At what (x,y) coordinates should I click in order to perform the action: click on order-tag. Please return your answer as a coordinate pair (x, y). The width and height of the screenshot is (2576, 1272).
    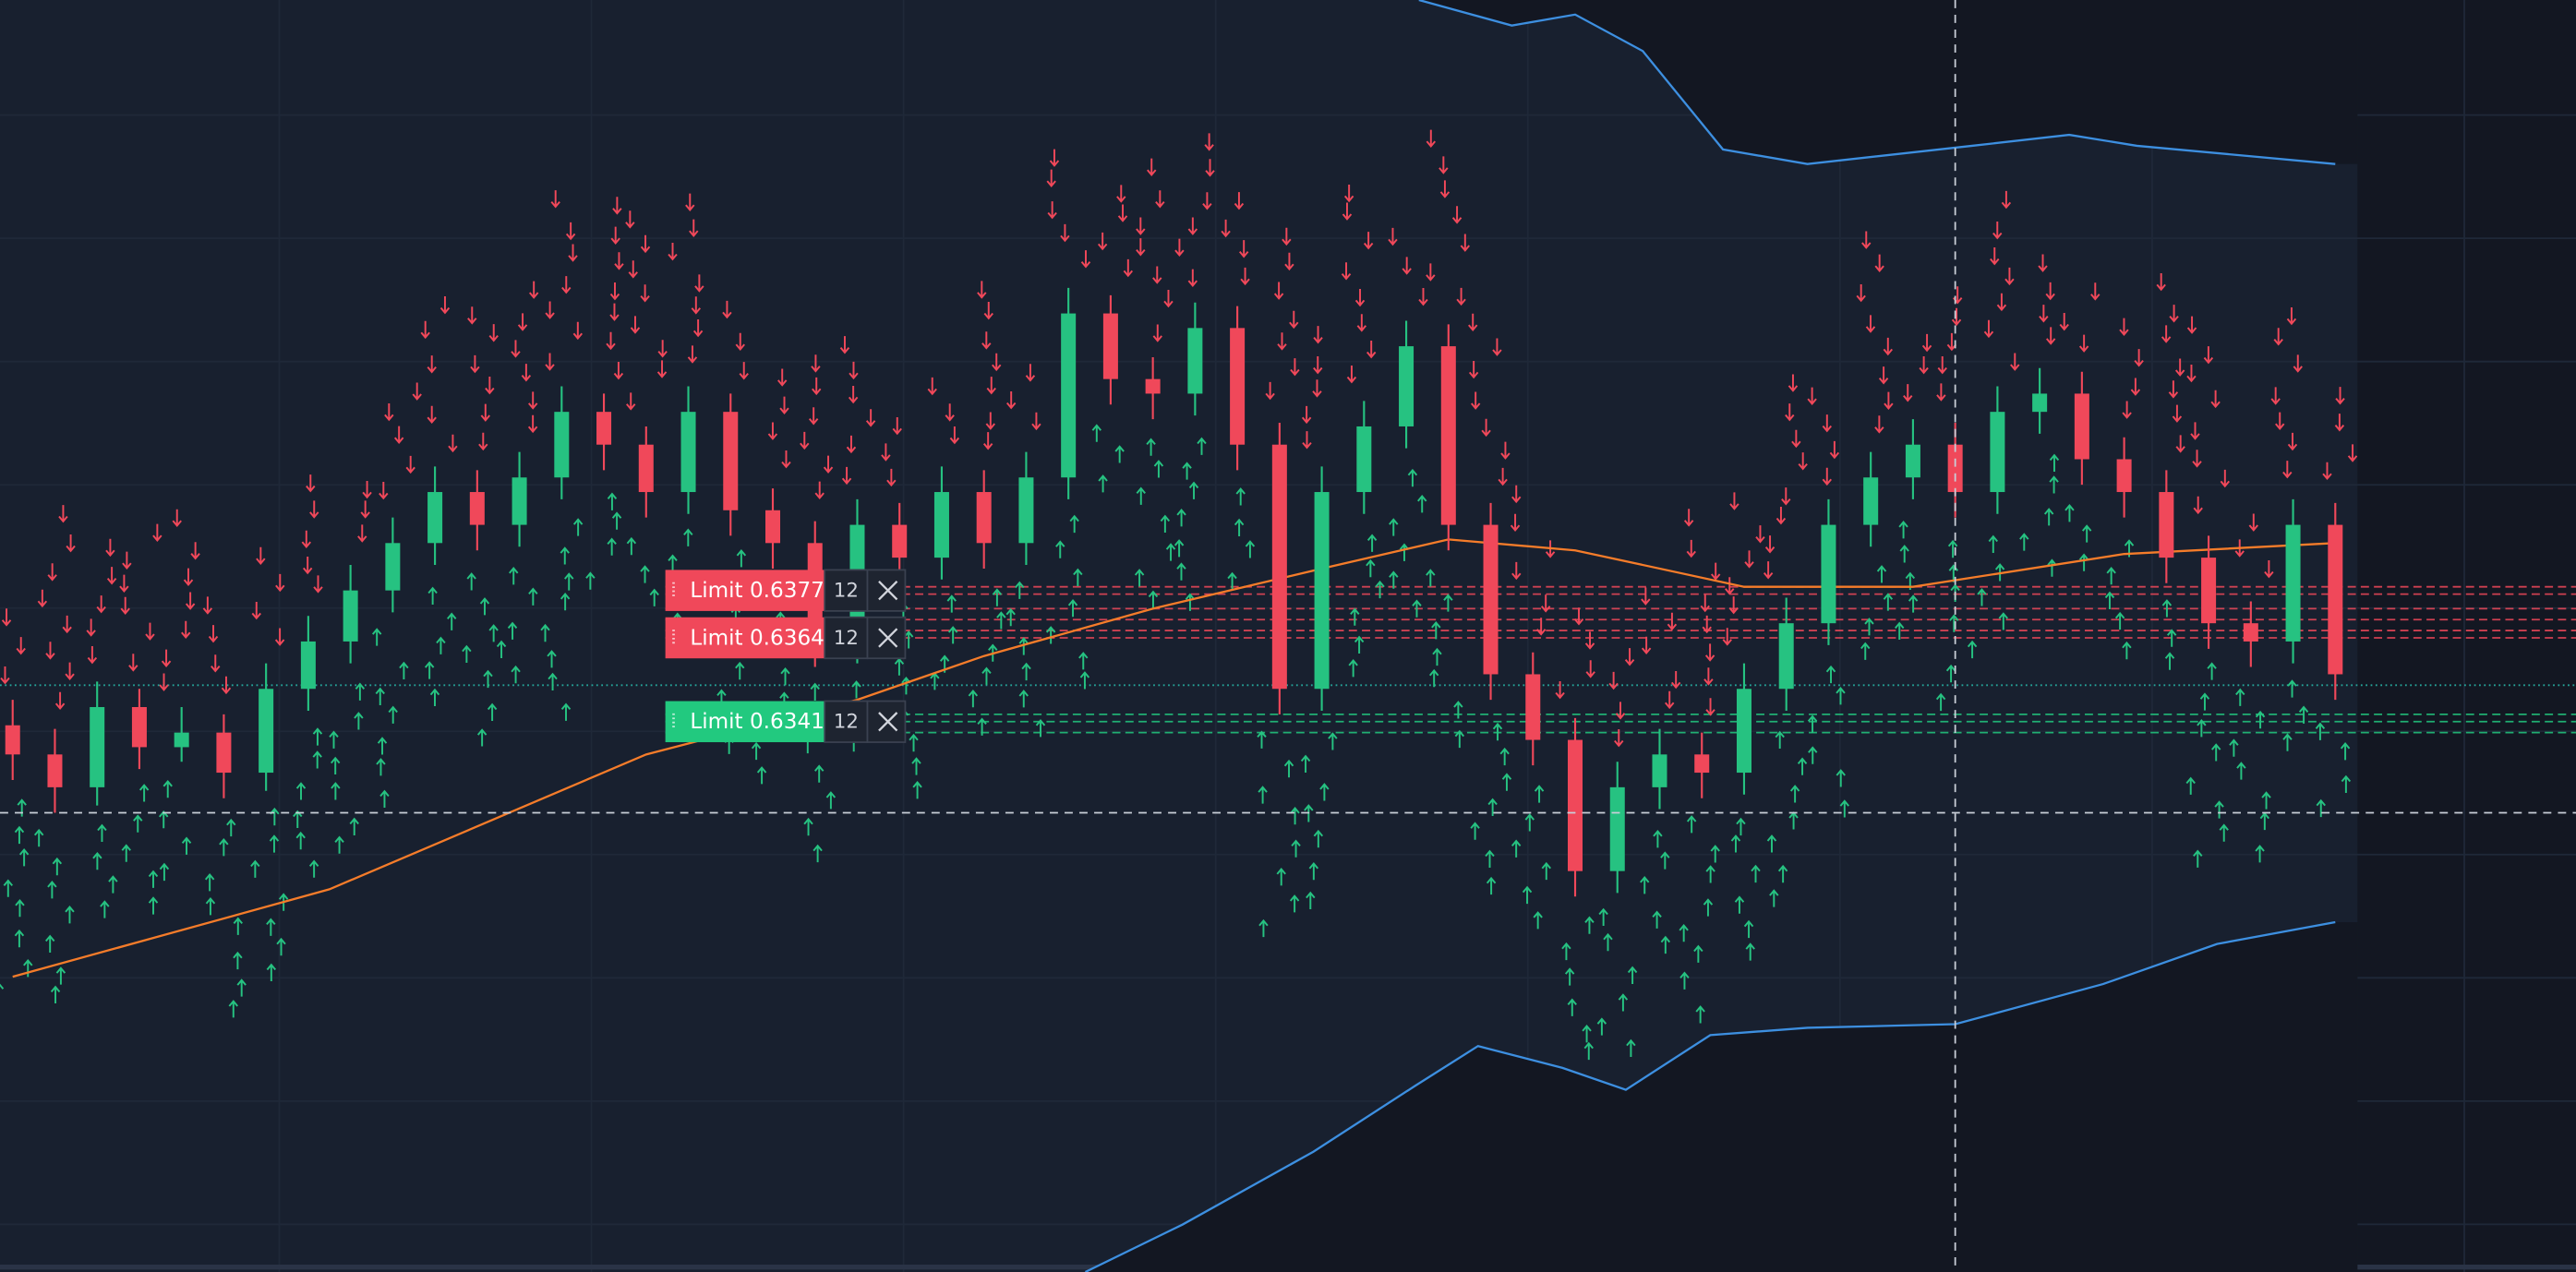
    Looking at the image, I should click on (745, 590).